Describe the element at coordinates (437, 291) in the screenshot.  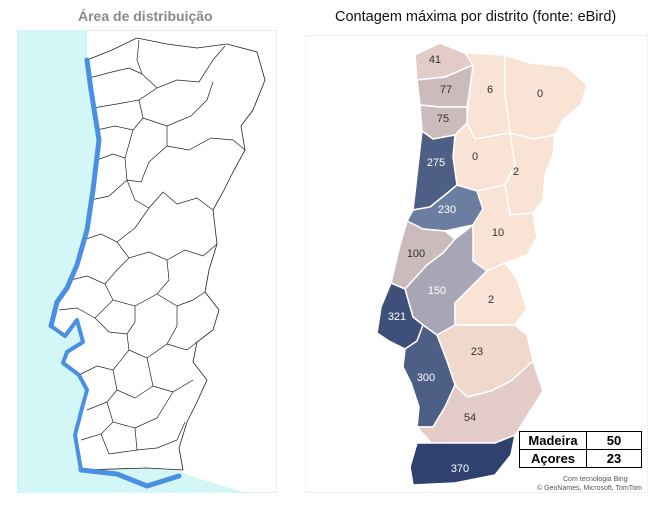
I see `label-santarem: 150` at that location.